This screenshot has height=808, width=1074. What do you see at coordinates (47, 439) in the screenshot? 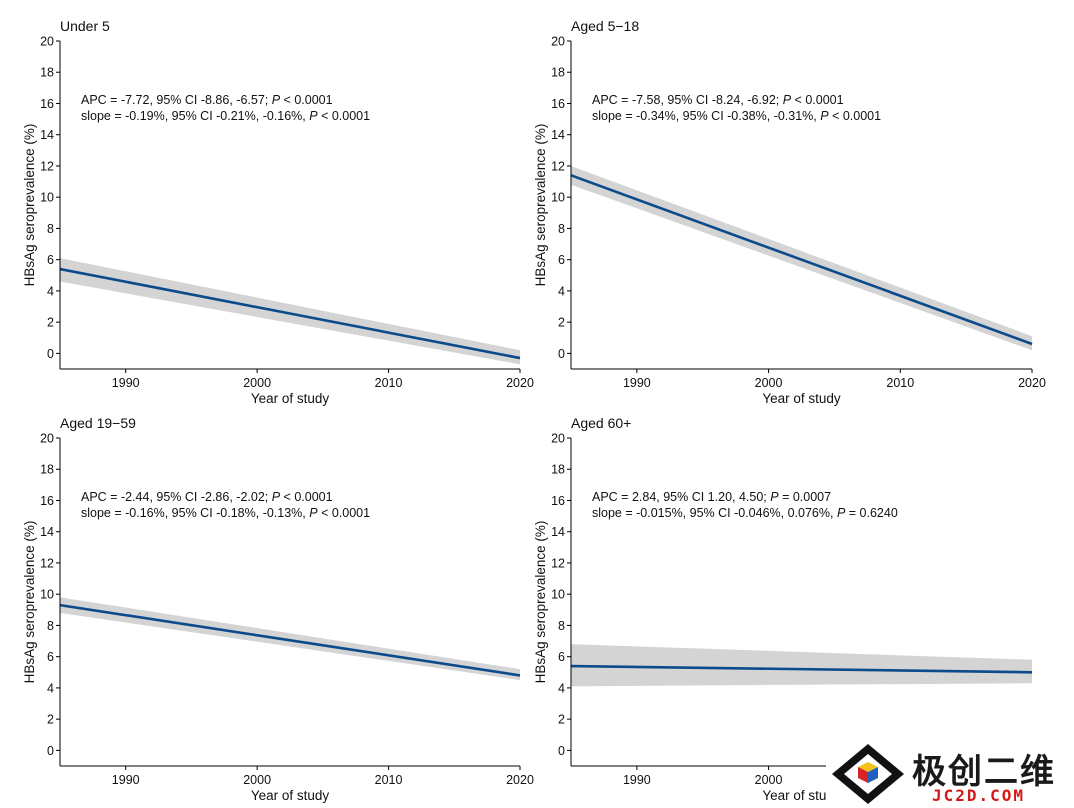
I see `panel-3-y-tick-label: 20` at bounding box center [47, 439].